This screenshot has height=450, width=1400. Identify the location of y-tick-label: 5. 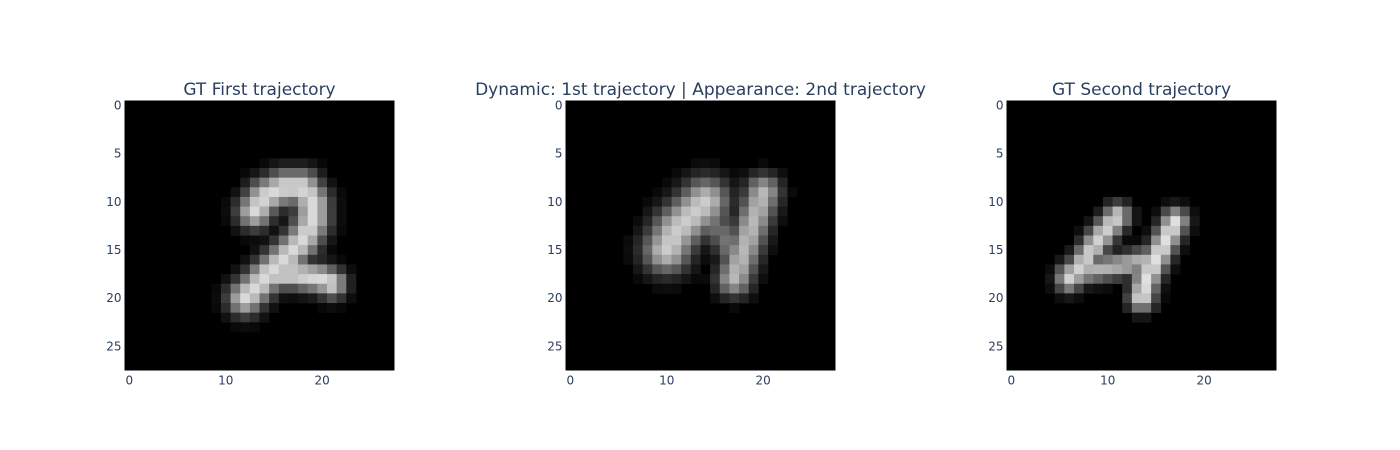
(118, 154).